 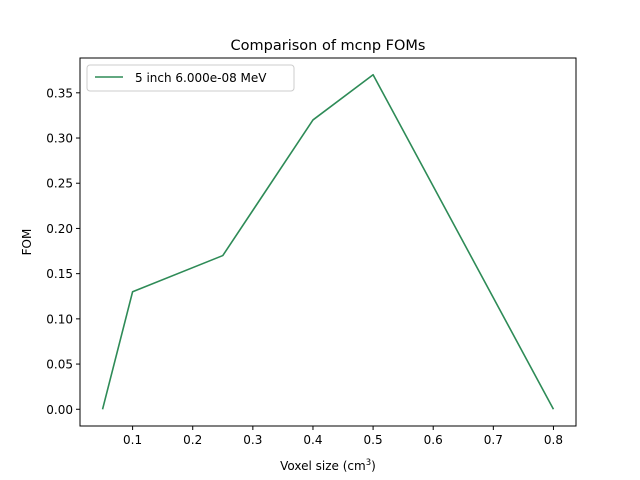 What do you see at coordinates (132, 440) in the screenshot?
I see `x-tick-label: 0.1` at bounding box center [132, 440].